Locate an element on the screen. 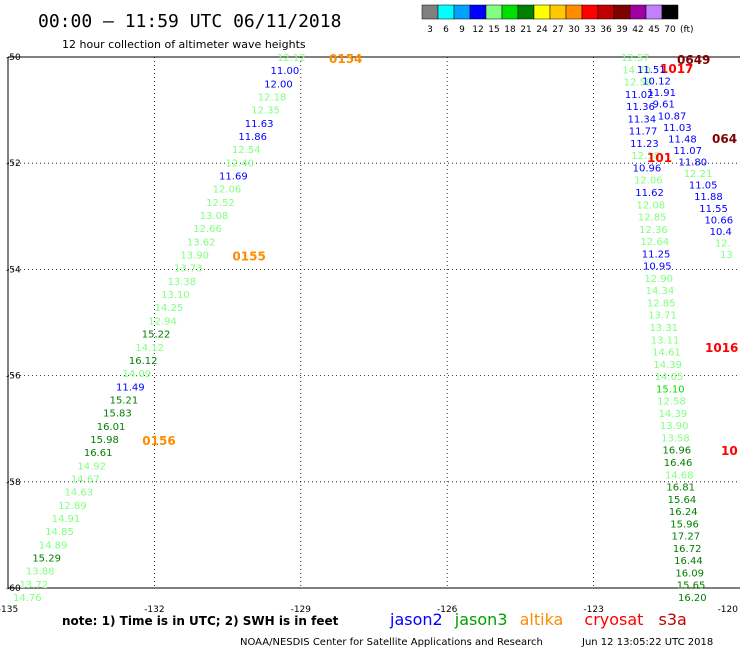 This screenshot has width=740, height=654. longitude-tick-label: -120 is located at coordinates (728, 610).